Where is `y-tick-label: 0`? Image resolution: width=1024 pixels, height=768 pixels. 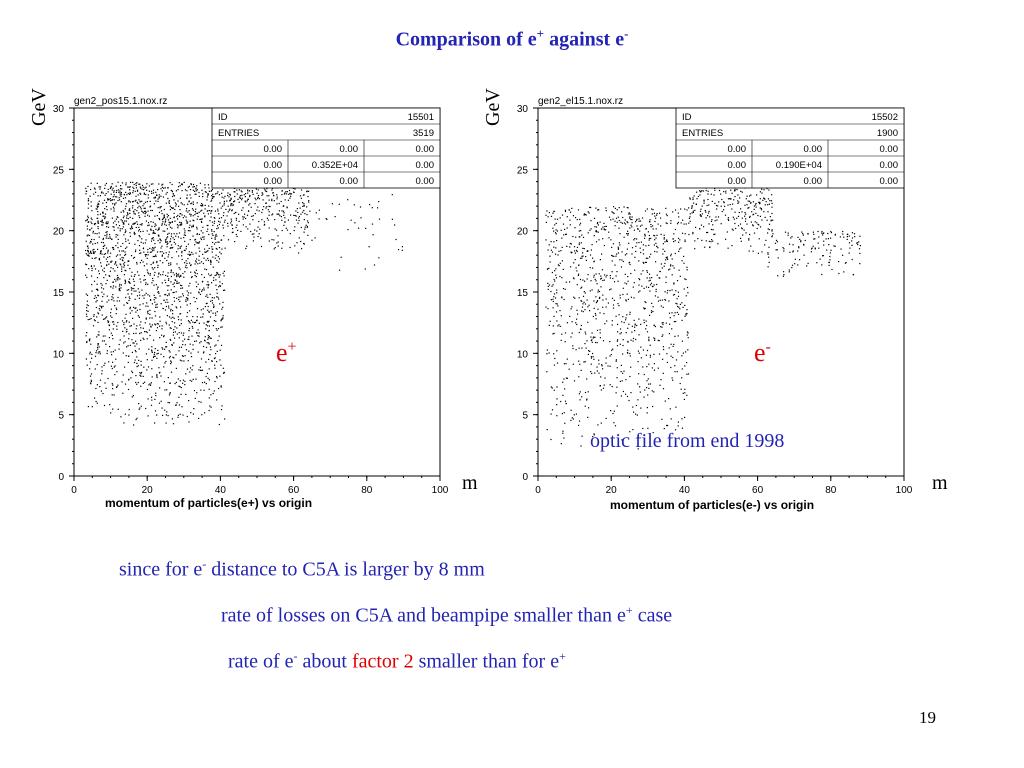 y-tick-label: 0 is located at coordinates (525, 477).